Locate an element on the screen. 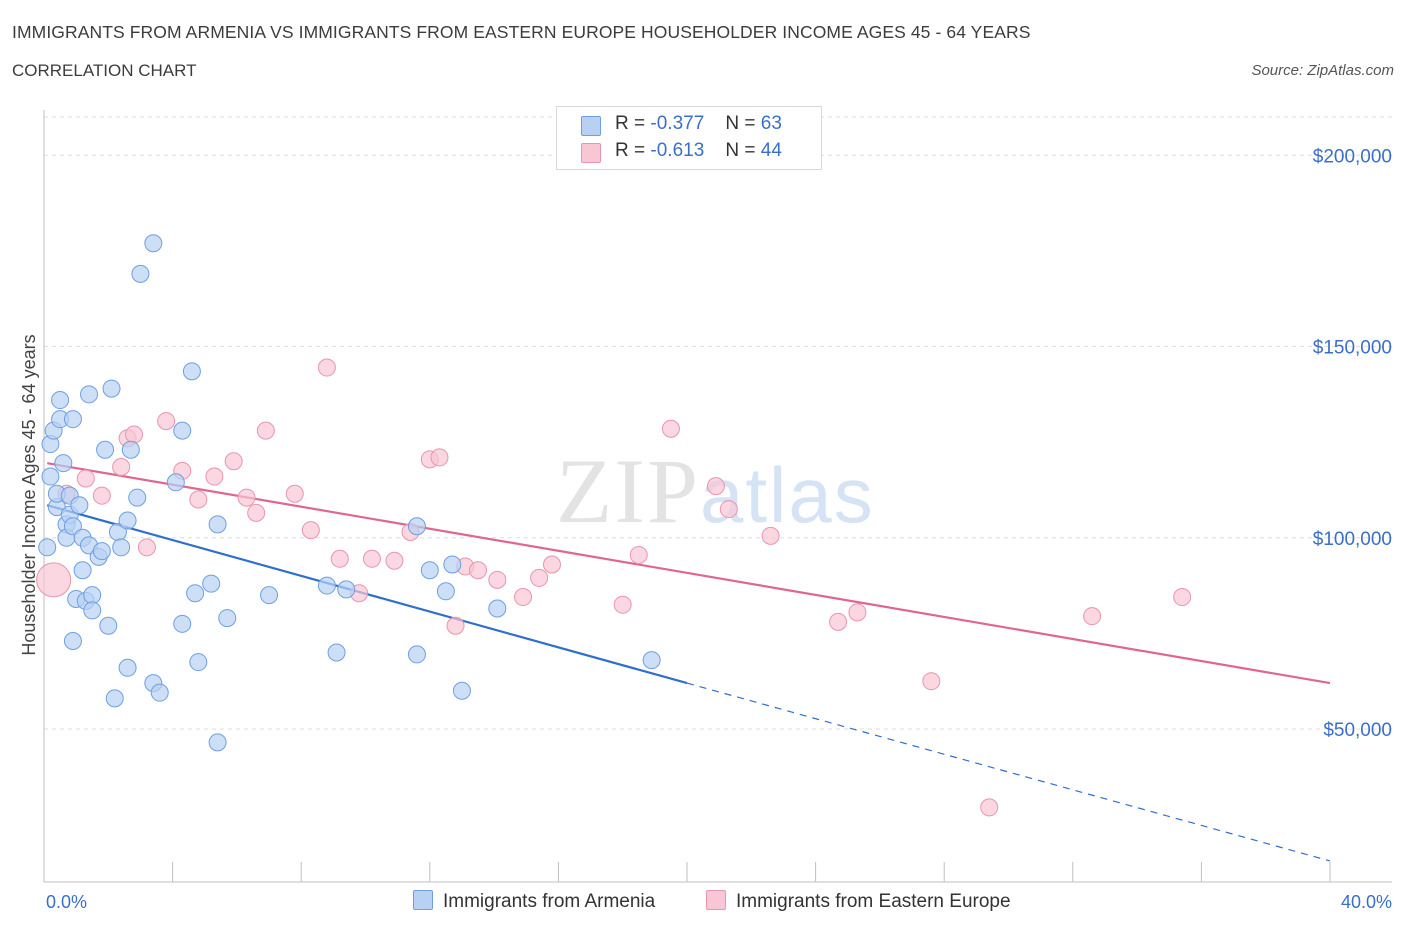 The image size is (1406, 930). legend-n-eeurope: 44 is located at coordinates (771, 150).